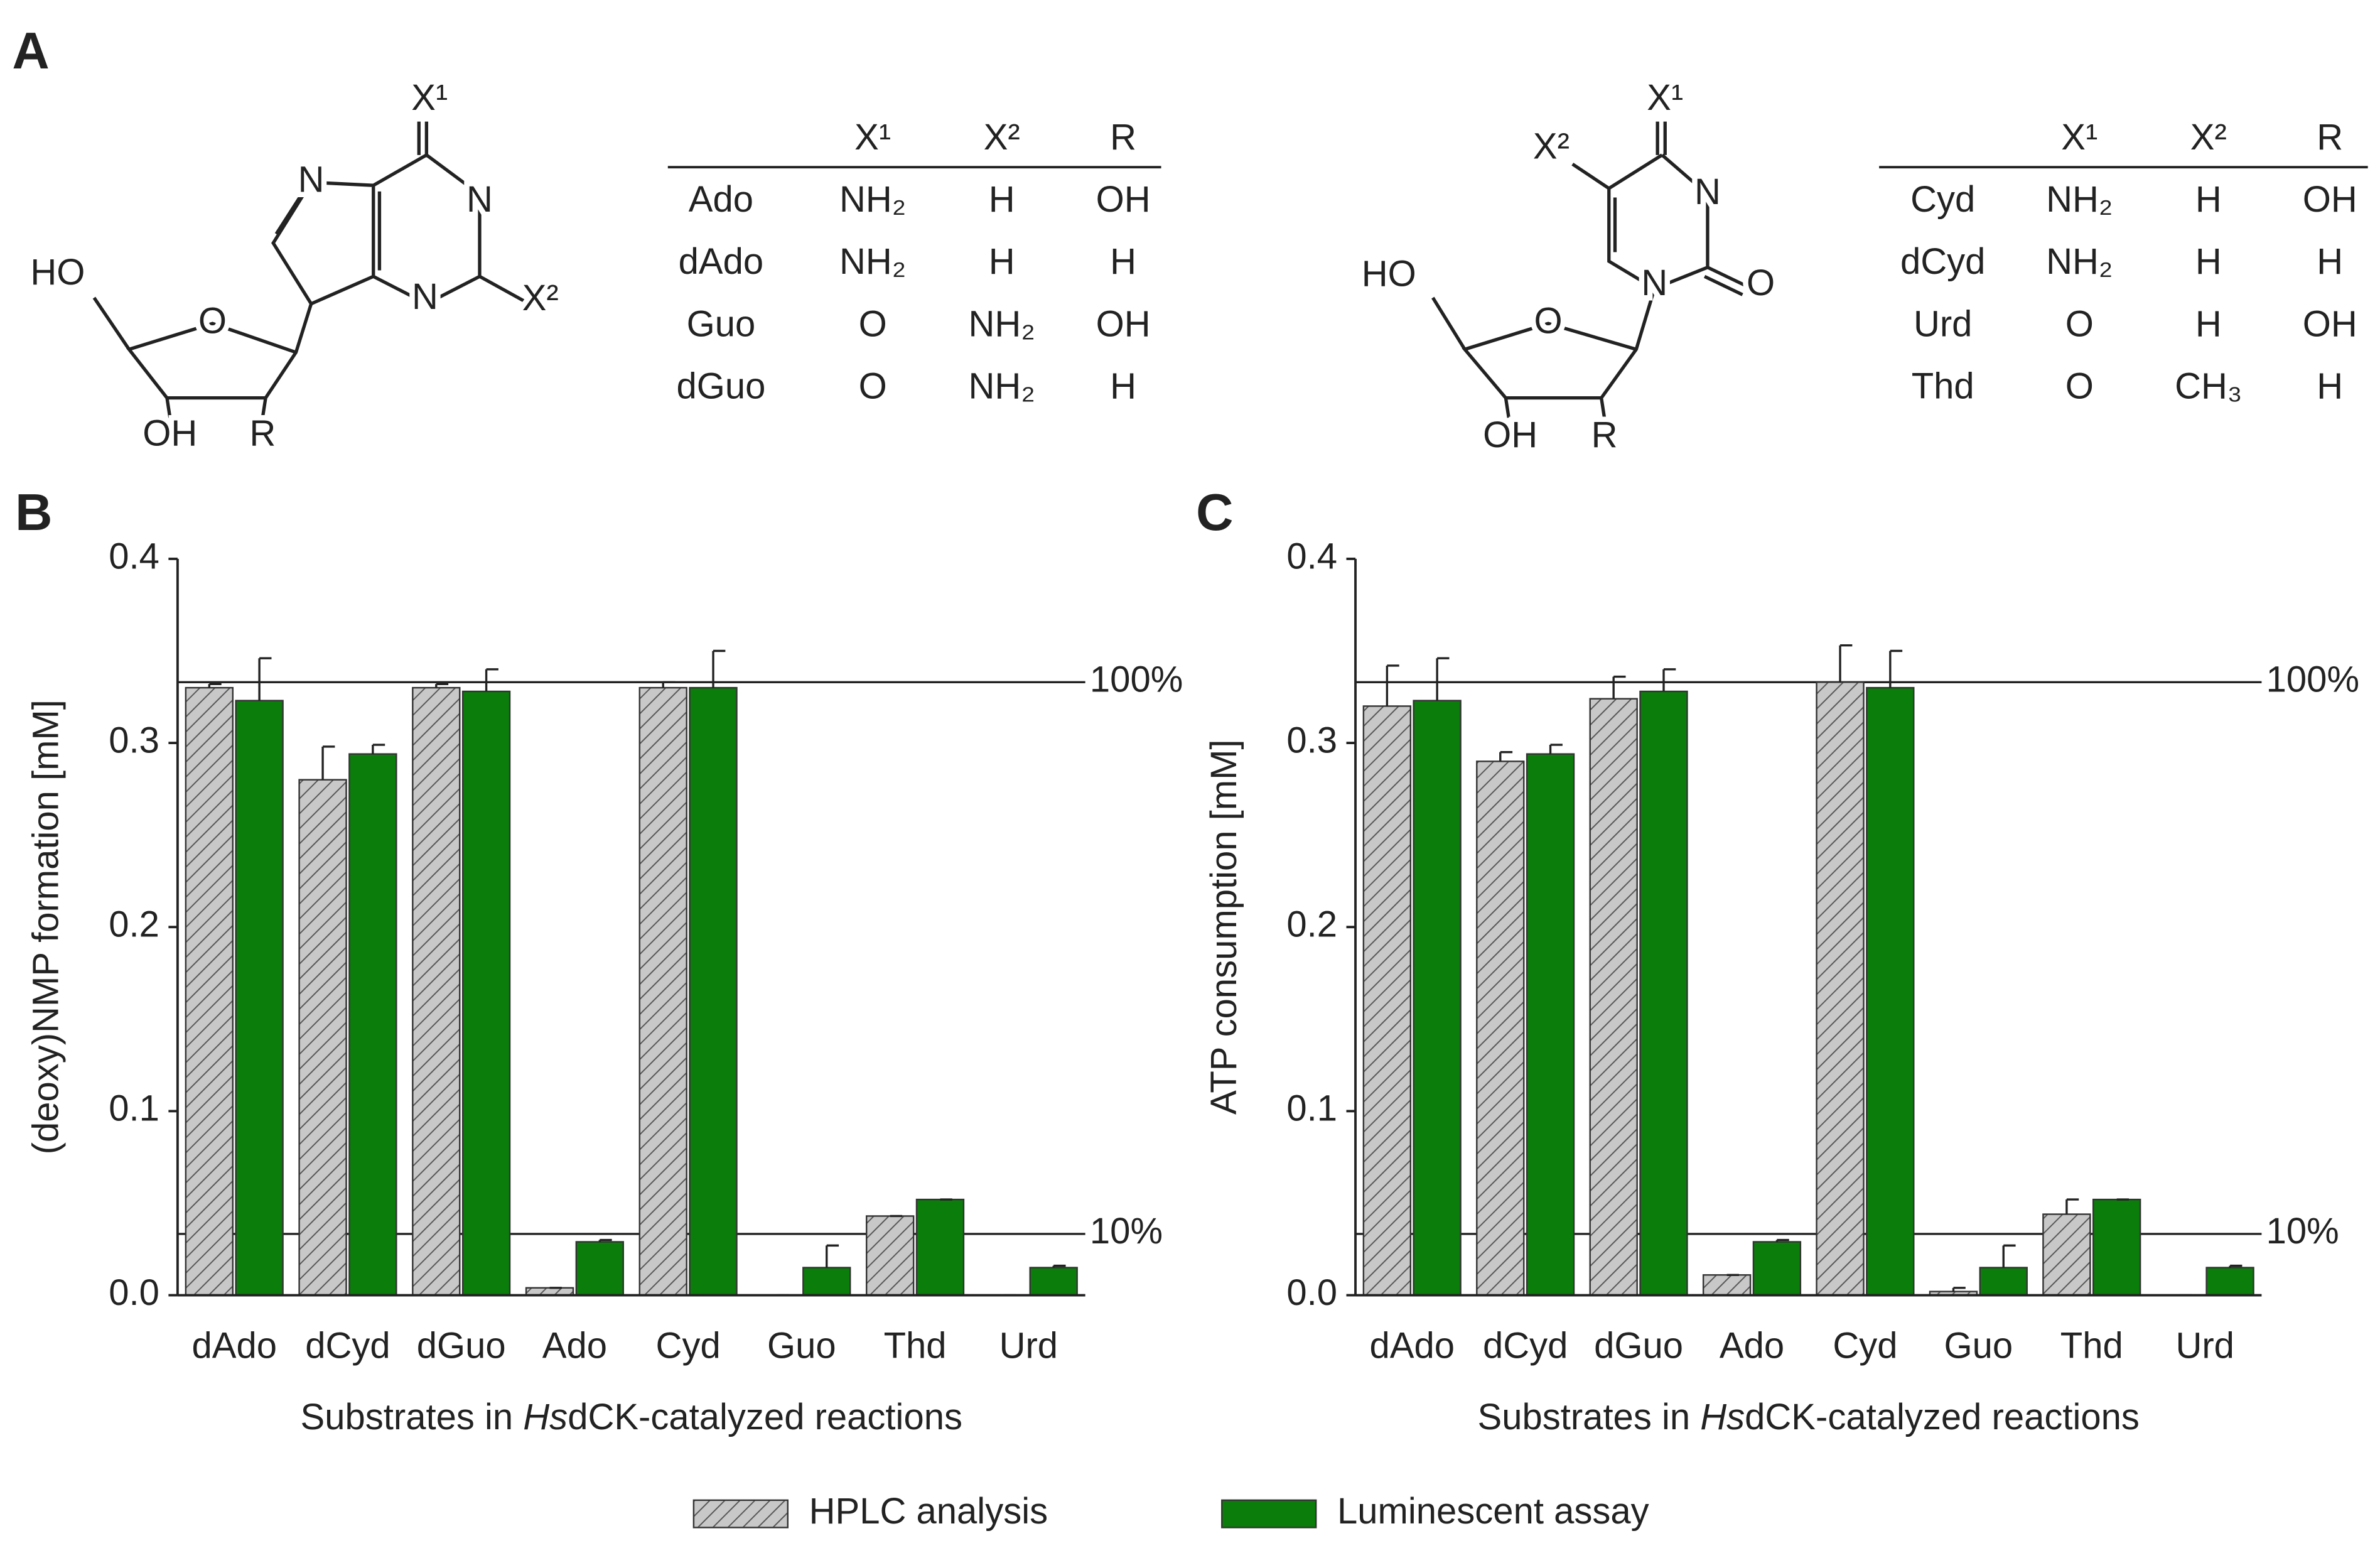 Image resolution: width=2380 pixels, height=1558 pixels. Describe the element at coordinates (1223, 927) in the screenshot. I see `y-axis-label: ATP consumption [mM]` at that location.